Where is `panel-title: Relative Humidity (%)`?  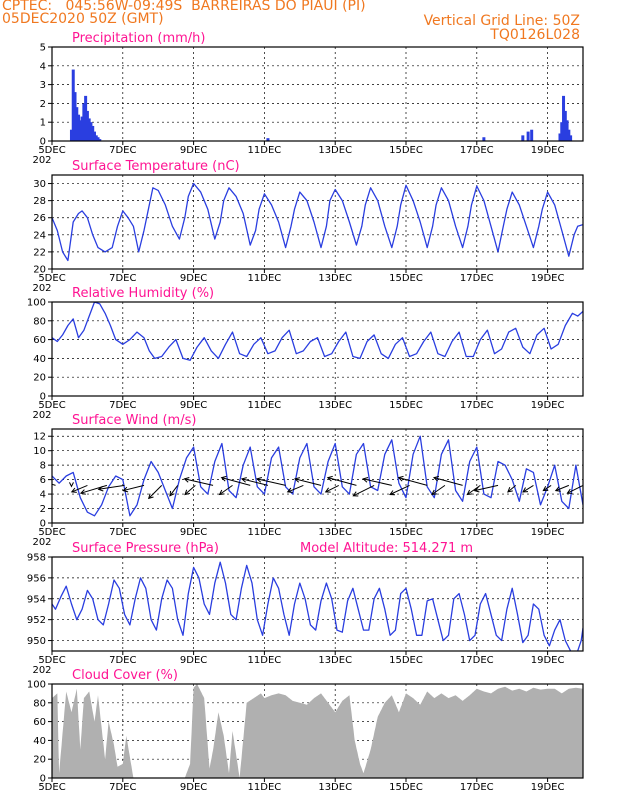
panel-title: Relative Humidity (%) is located at coordinates (143, 293).